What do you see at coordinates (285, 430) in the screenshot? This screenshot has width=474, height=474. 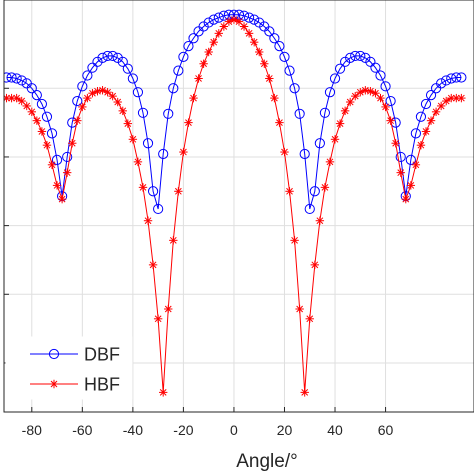 I see `x-tick-label: 20` at bounding box center [285, 430].